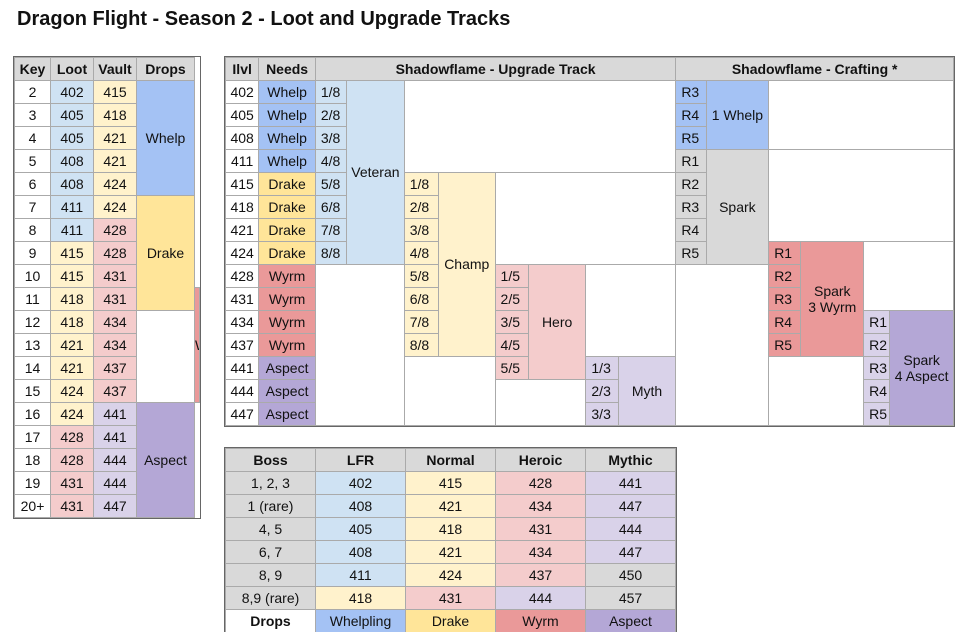  I want to click on key-cell: 5, so click(32, 161).